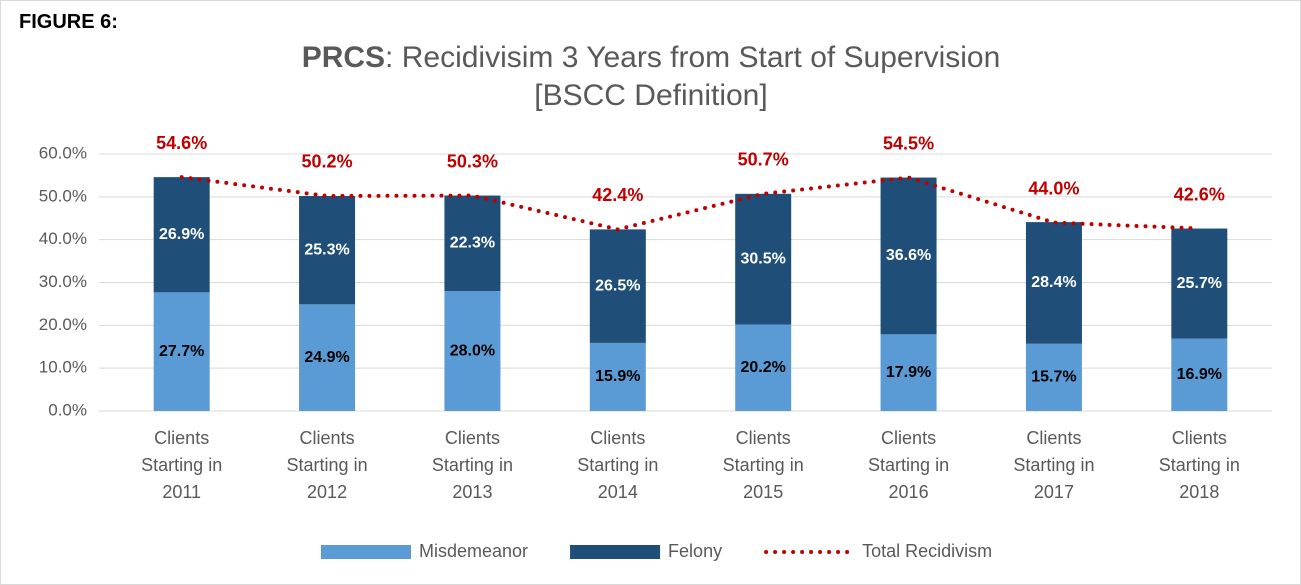 The image size is (1301, 585). I want to click on data-label: 20.2%, so click(763, 367).